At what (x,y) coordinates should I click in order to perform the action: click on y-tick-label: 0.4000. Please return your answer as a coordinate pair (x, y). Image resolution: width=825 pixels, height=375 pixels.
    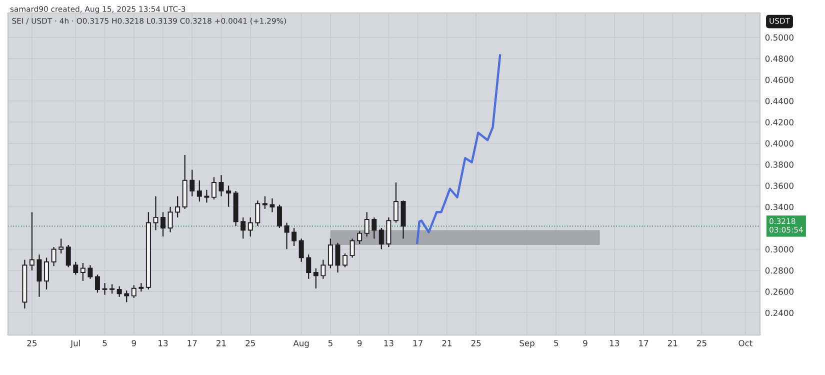
    Looking at the image, I should click on (779, 143).